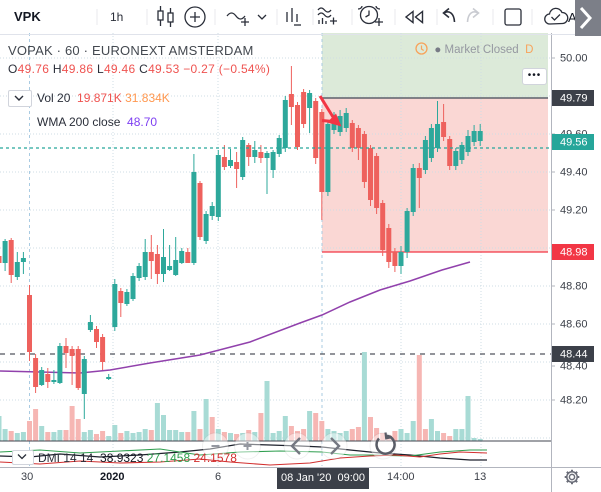 The height and width of the screenshot is (492, 601). Describe the element at coordinates (574, 143) in the screenshot. I see `svg-text: 49.56` at that location.